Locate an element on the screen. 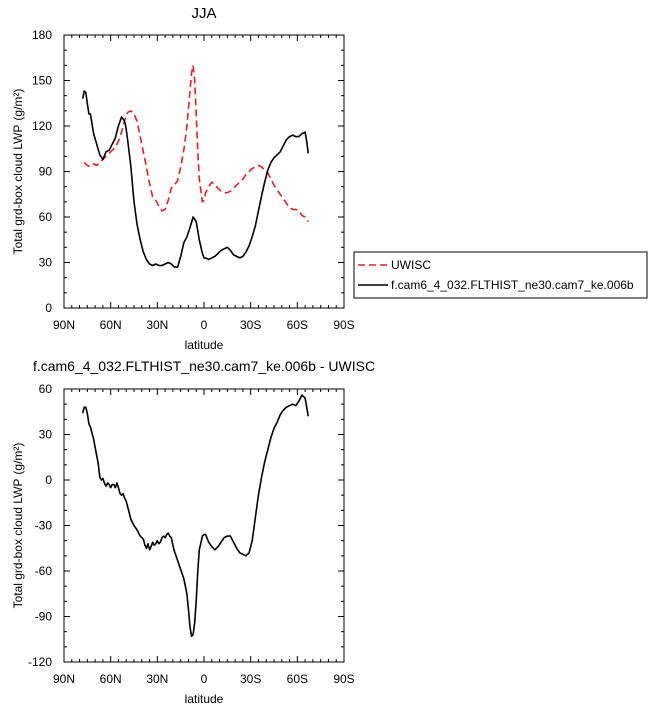  y-tick-label: -30 is located at coordinates (44, 526).